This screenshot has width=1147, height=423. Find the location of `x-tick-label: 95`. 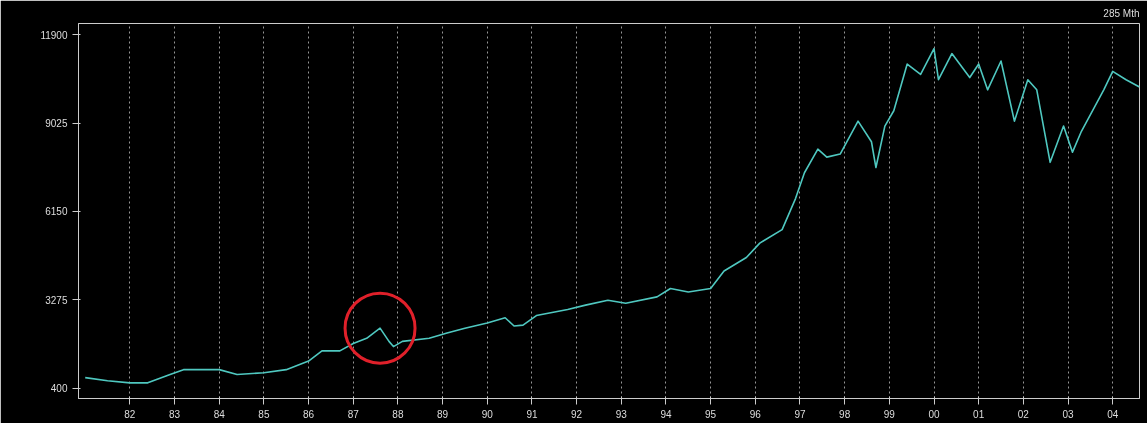

x-tick-label: 95 is located at coordinates (711, 414).